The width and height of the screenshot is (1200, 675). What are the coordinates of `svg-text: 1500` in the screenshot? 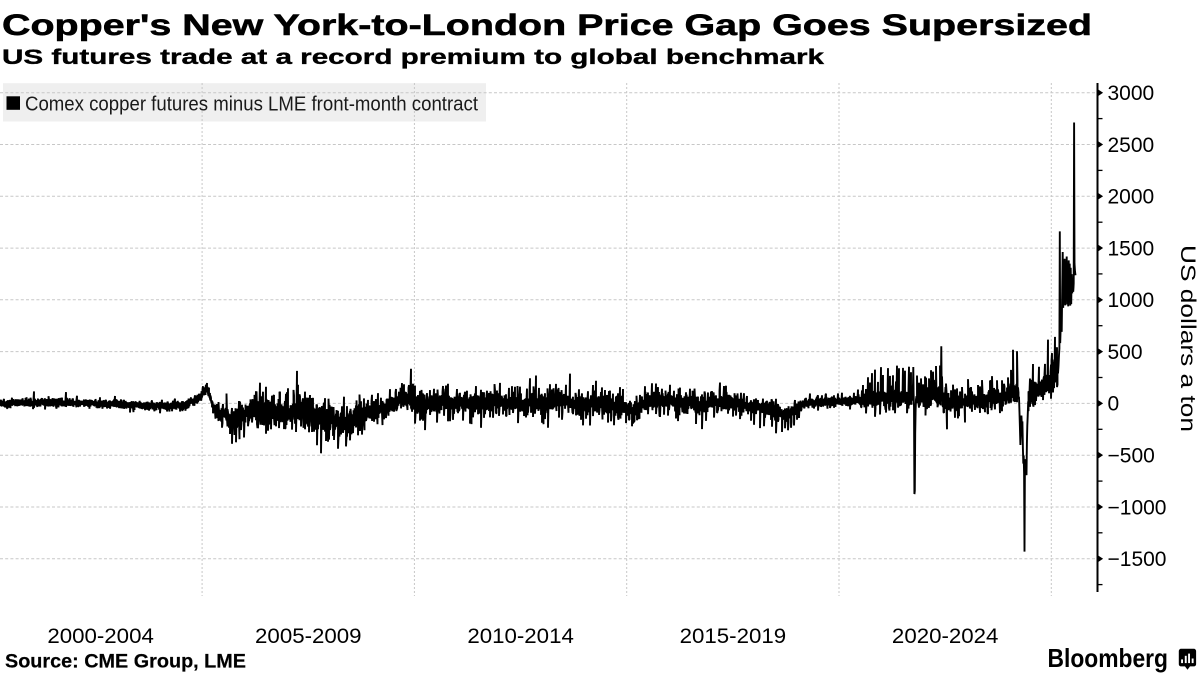 It's located at (1131, 248).